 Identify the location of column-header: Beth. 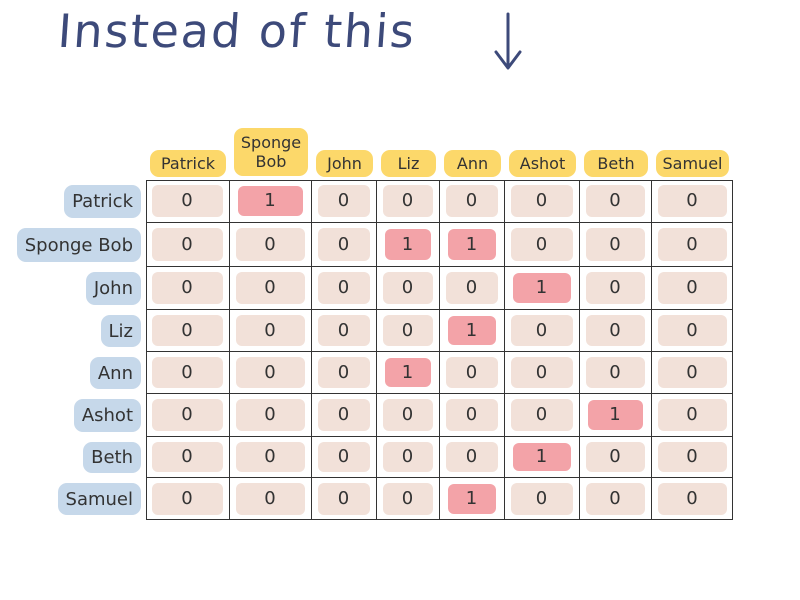
(616, 163).